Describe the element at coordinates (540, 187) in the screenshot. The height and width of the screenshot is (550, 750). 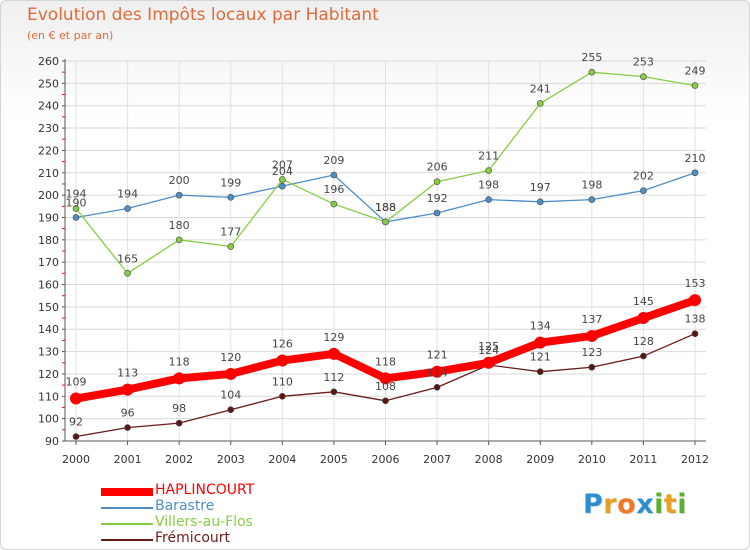
I see `data-label: 197` at that location.